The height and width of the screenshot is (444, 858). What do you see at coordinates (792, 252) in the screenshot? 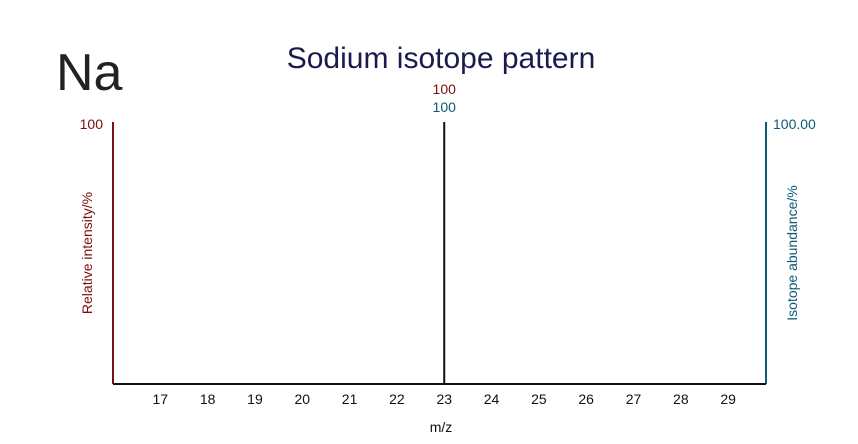
I see `right-y-axis-title: Isotope abundance/%` at bounding box center [792, 252].